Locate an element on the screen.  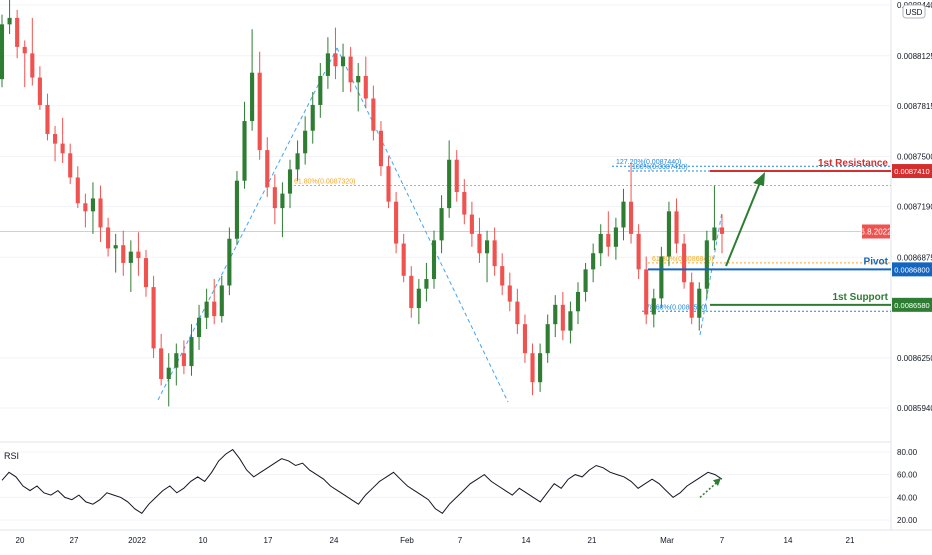
level-name-label: 1st Support is located at coordinates (860, 297).